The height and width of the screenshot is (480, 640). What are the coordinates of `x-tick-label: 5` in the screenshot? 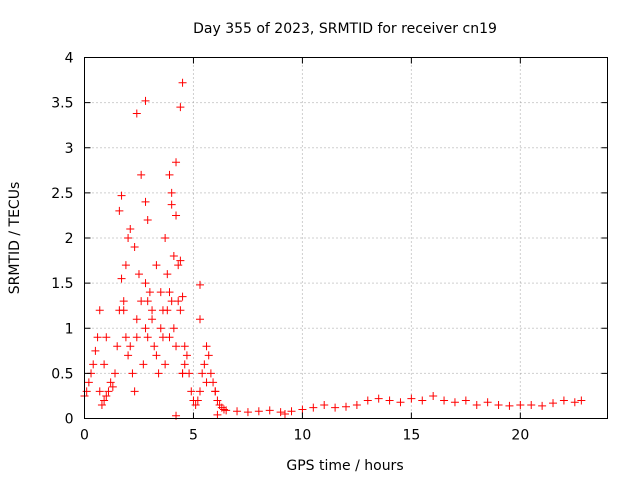 It's located at (193, 436).